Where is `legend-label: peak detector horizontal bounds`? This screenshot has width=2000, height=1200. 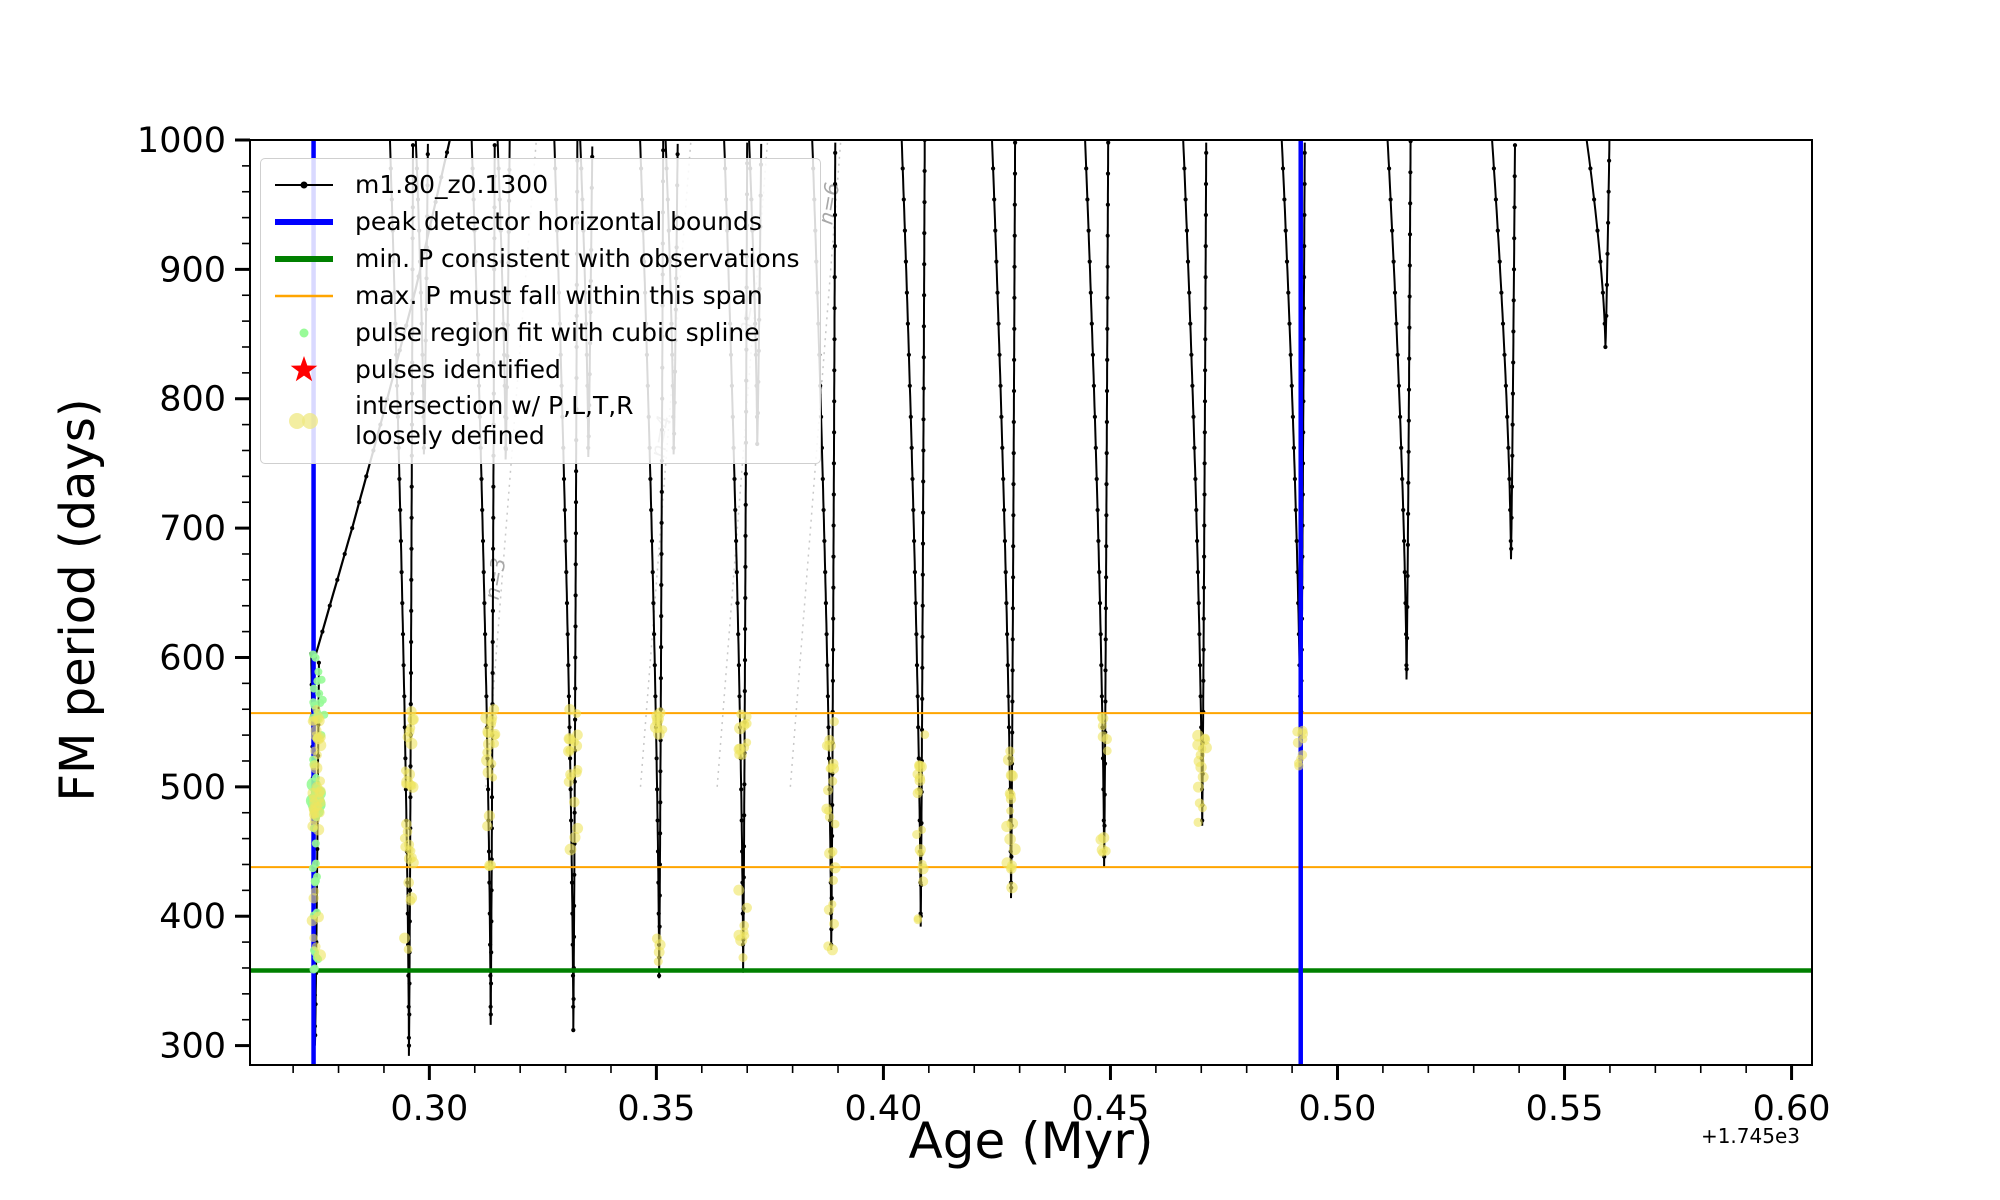
legend-label: peak detector horizontal bounds is located at coordinates (558, 221).